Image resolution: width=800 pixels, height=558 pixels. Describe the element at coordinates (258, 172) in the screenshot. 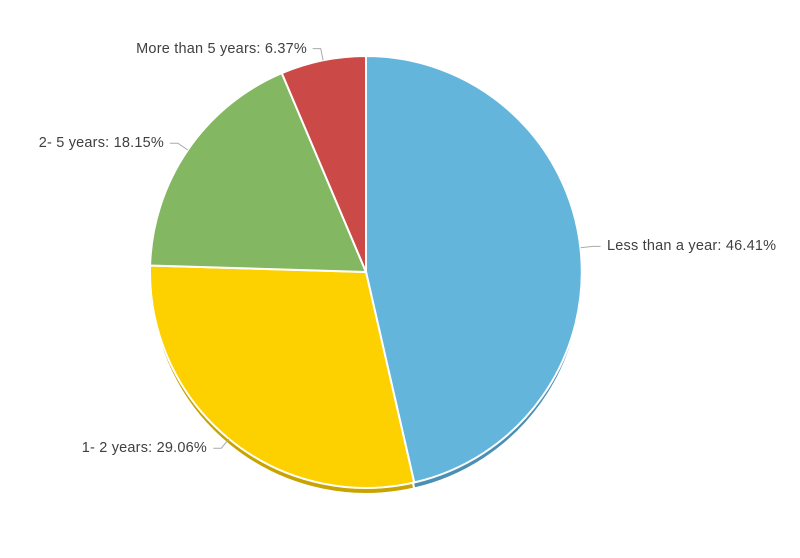

I see `pie-slice-2-5-years` at that location.